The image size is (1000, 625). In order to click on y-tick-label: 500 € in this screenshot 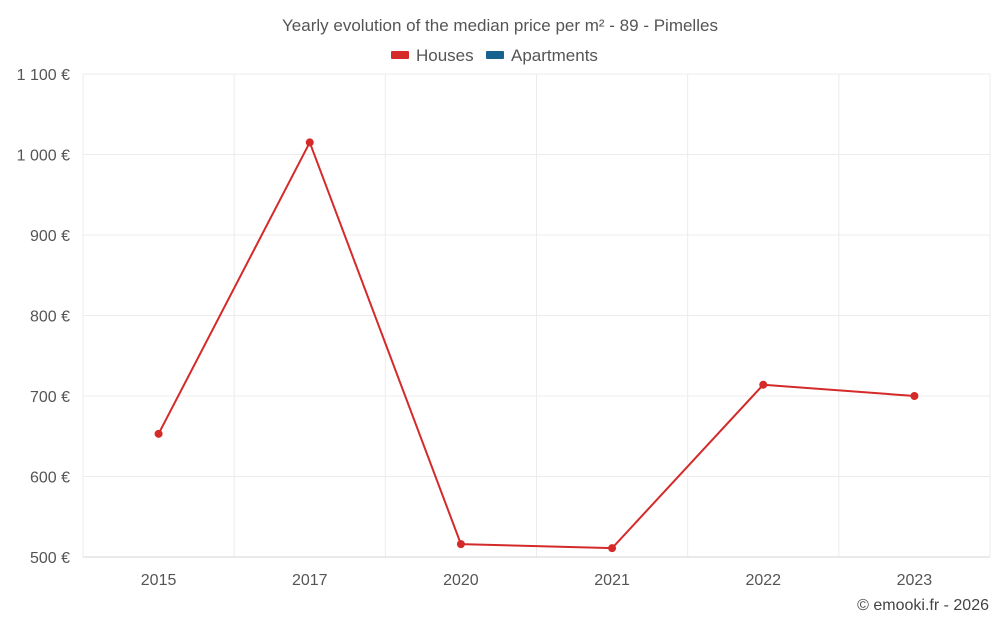, I will do `click(50, 558)`.